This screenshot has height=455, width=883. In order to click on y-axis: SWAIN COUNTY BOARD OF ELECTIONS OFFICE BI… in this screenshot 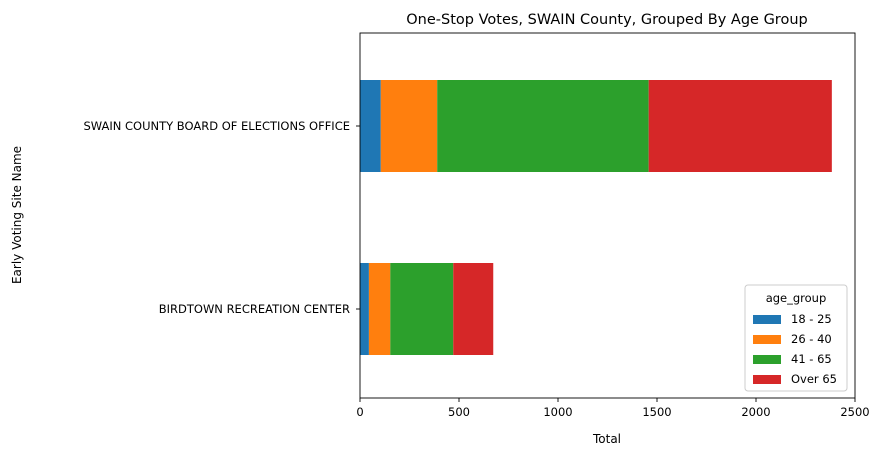, I will do `click(221, 217)`.